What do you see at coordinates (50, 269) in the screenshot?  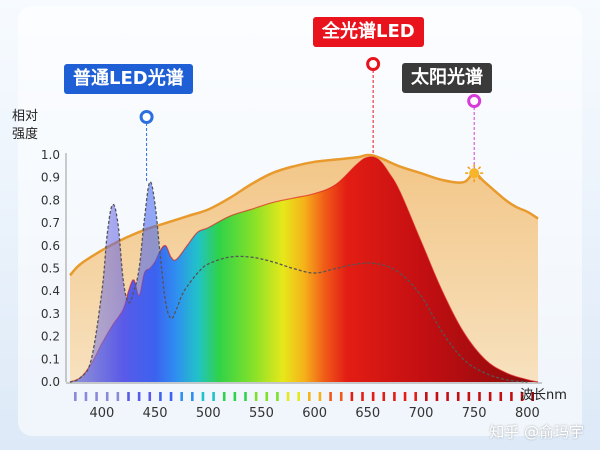 I see `y-tick-label: 0.5` at bounding box center [50, 269].